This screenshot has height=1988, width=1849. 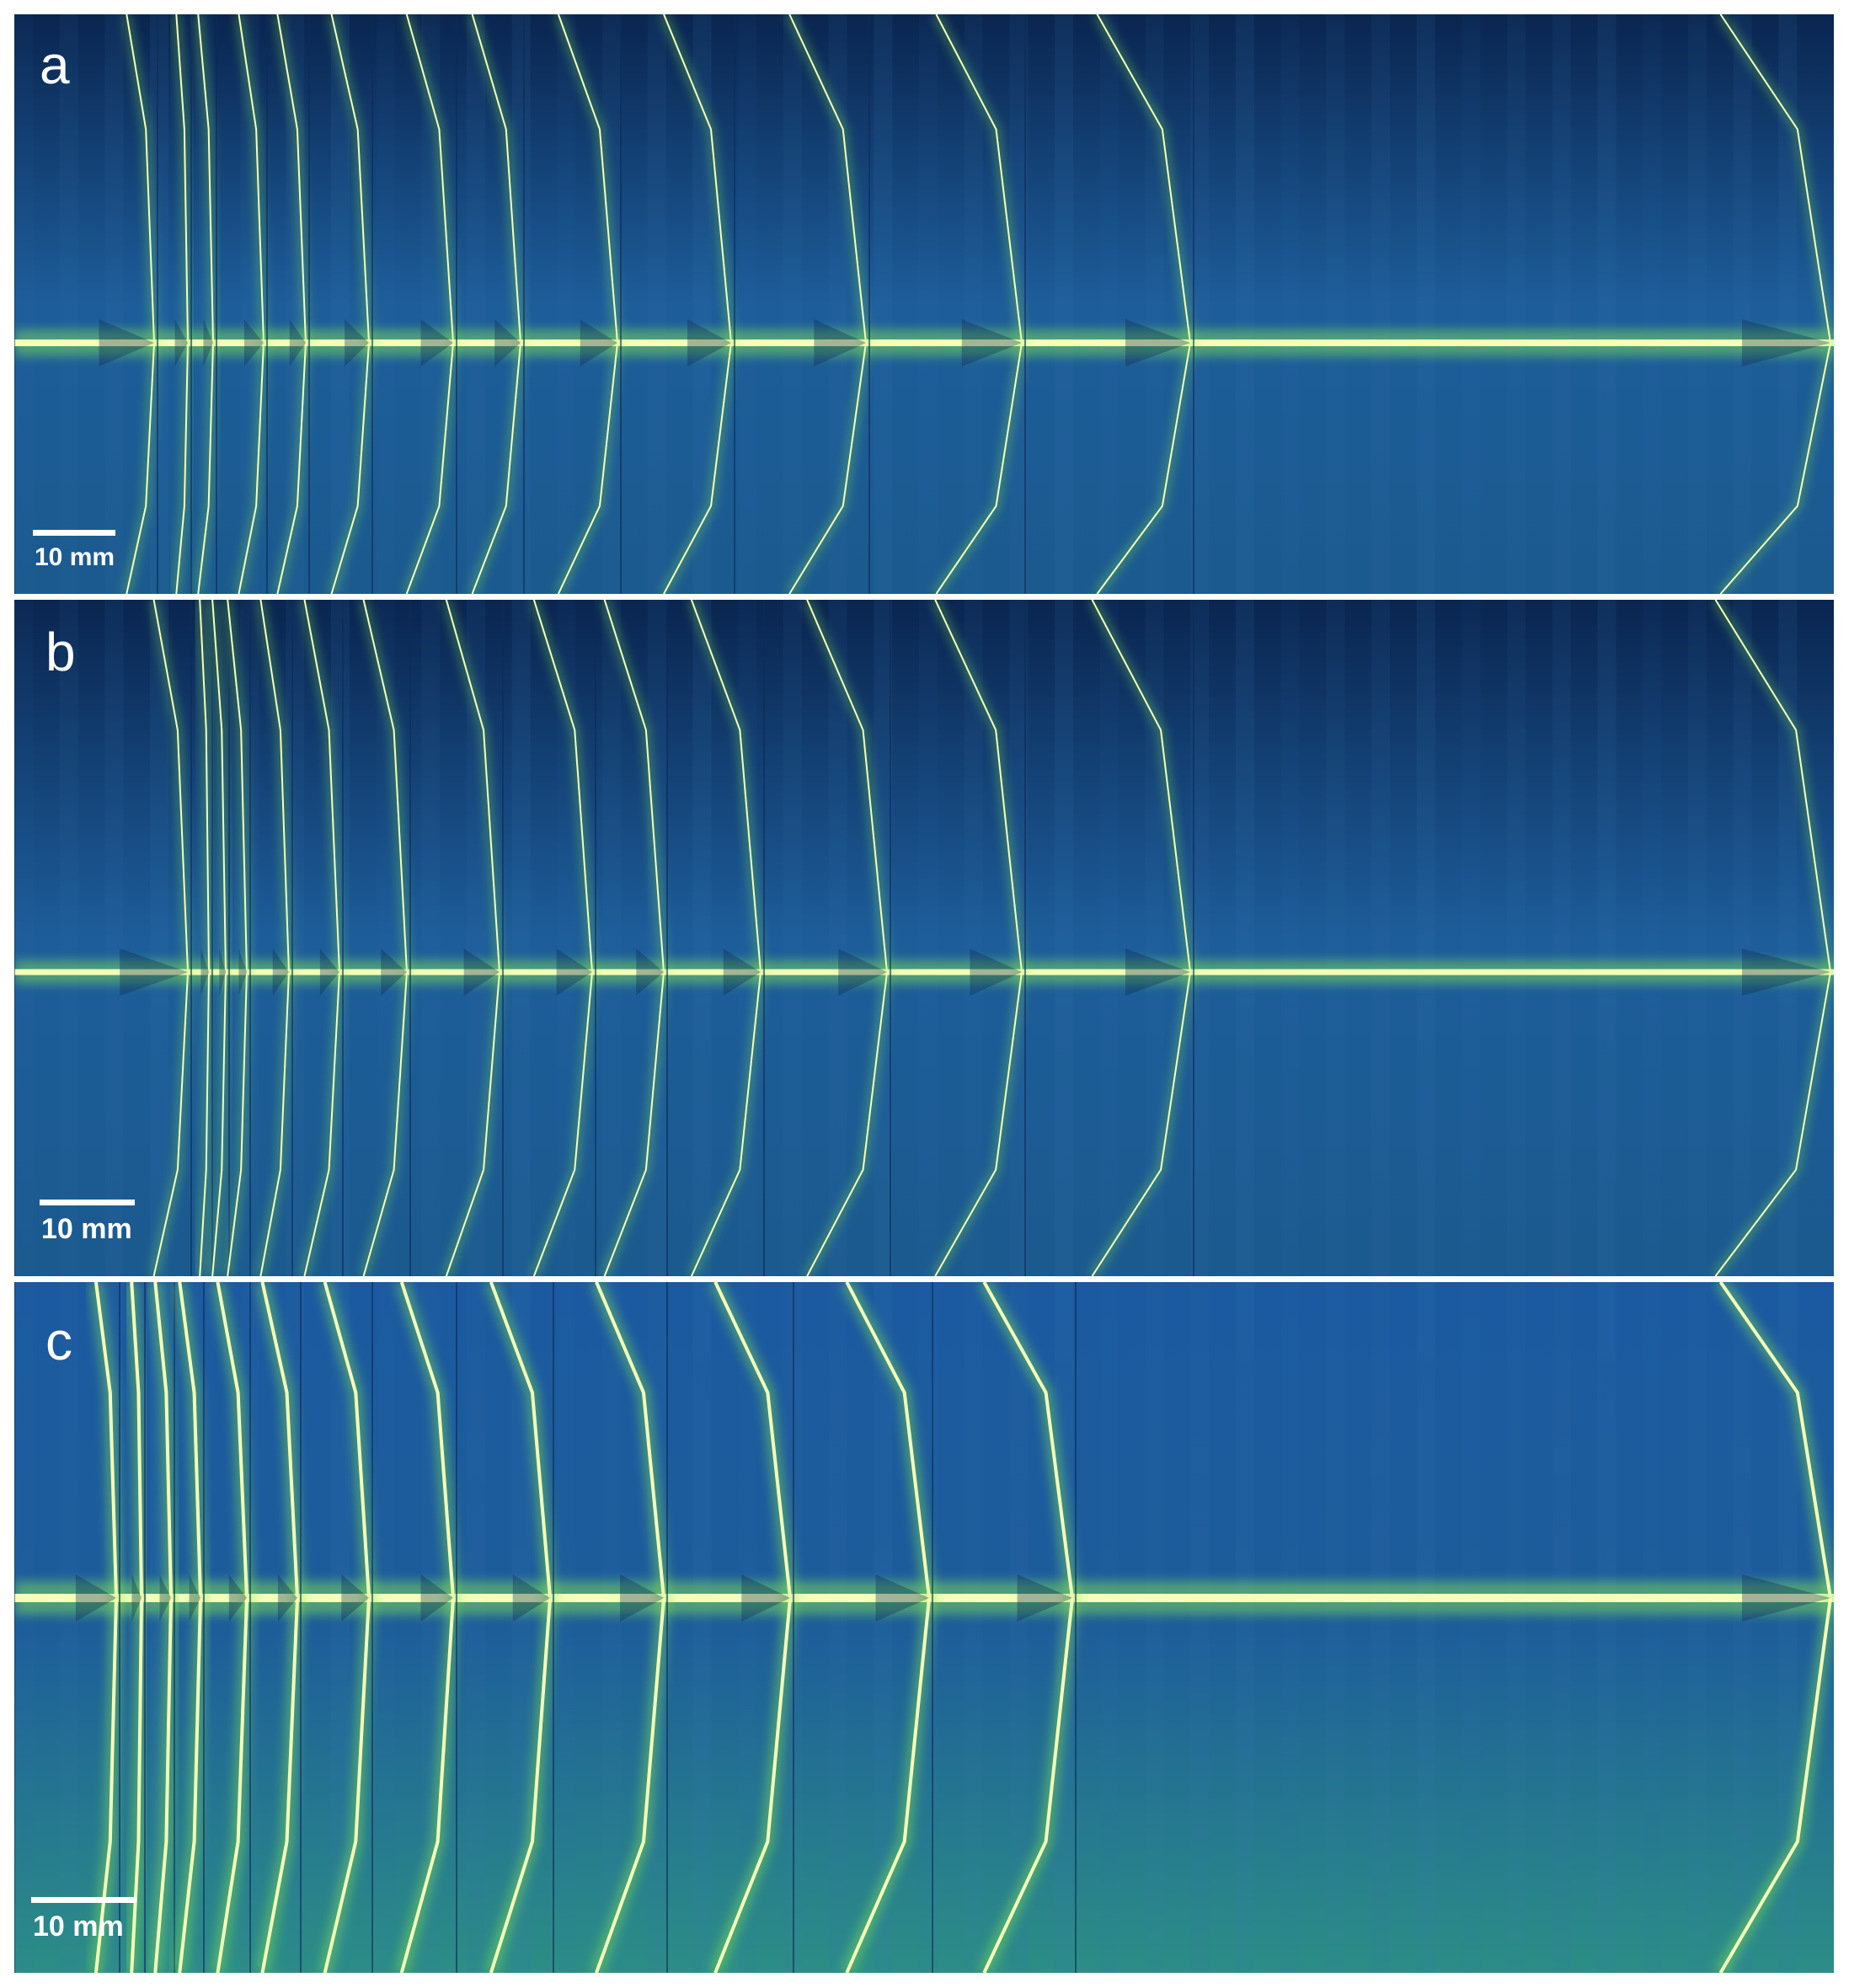 What do you see at coordinates (60, 652) in the screenshot?
I see `panel-b-label: b` at bounding box center [60, 652].